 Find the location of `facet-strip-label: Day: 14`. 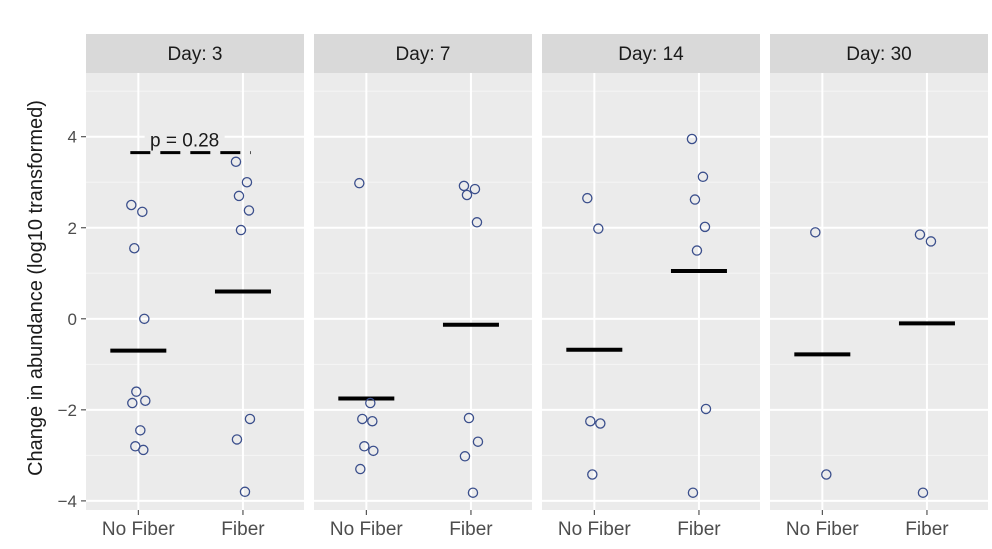

facet-strip-label: Day: 14 is located at coordinates (651, 54).